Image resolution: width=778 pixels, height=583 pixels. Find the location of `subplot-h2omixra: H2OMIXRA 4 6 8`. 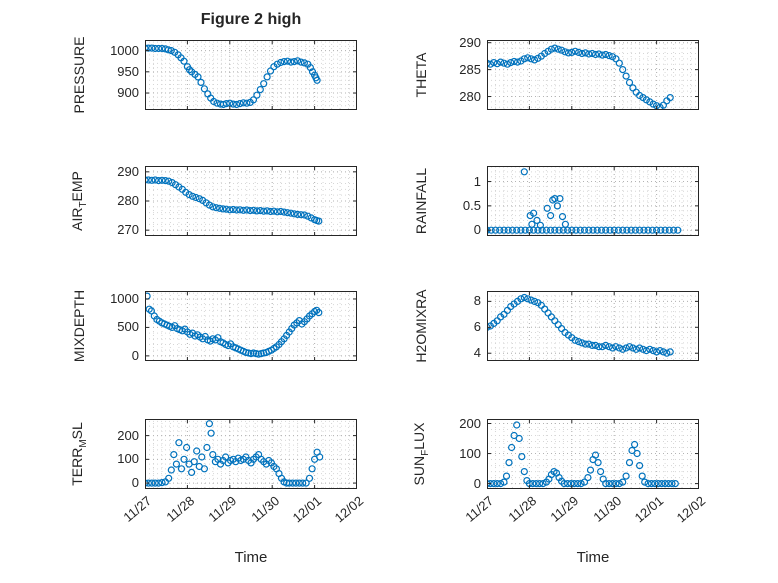

subplot-h2omixra: H2OMIXRA 4 6 8 is located at coordinates (556, 326).